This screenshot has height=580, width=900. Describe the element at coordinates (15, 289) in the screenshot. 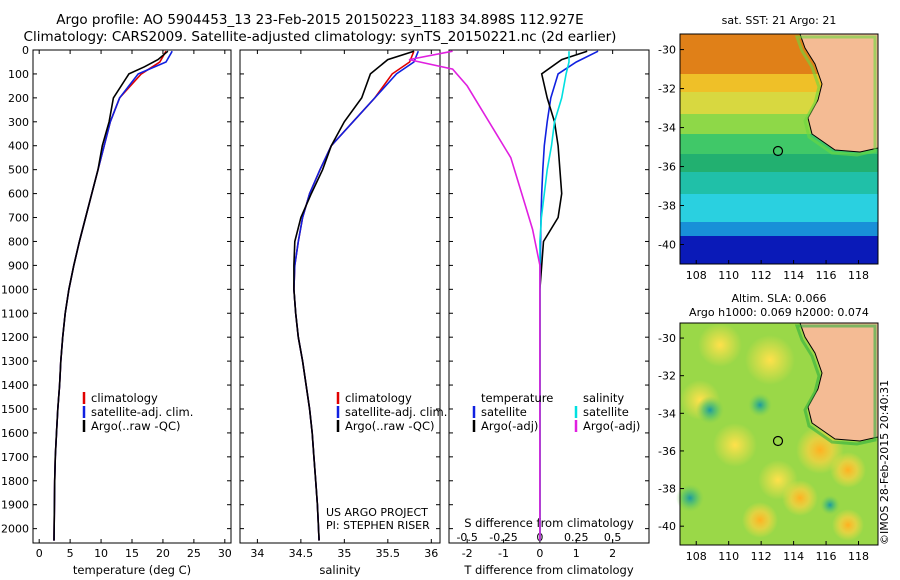

I see `depth-tick-label: 1000` at that location.